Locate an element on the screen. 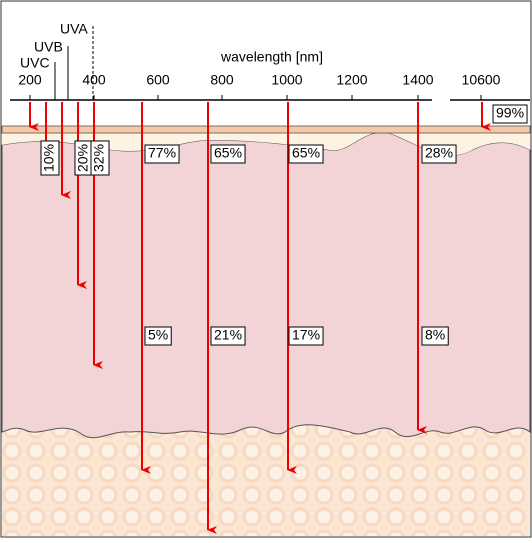  percent-text: 17% is located at coordinates (306, 335).